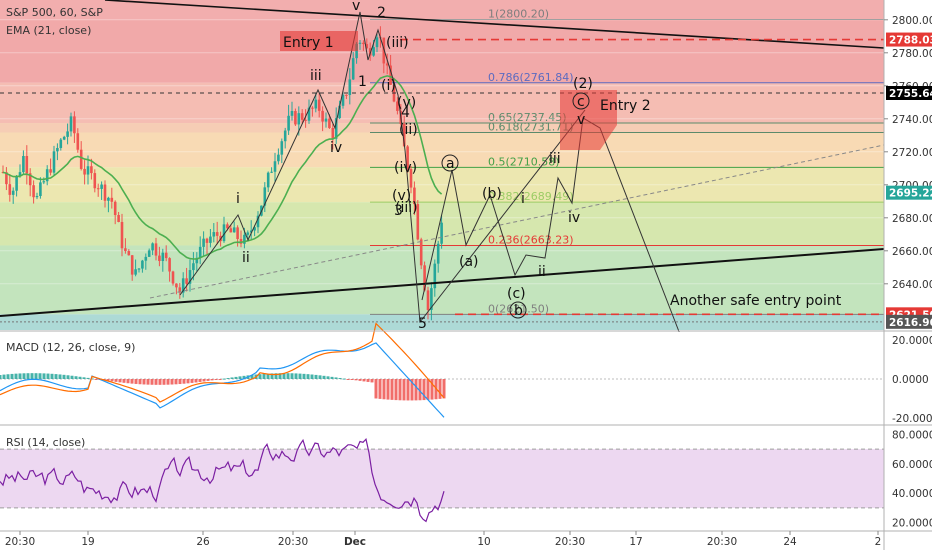 The height and width of the screenshot is (550, 932). I want to click on entry2-label: Entry 2, so click(625, 106).